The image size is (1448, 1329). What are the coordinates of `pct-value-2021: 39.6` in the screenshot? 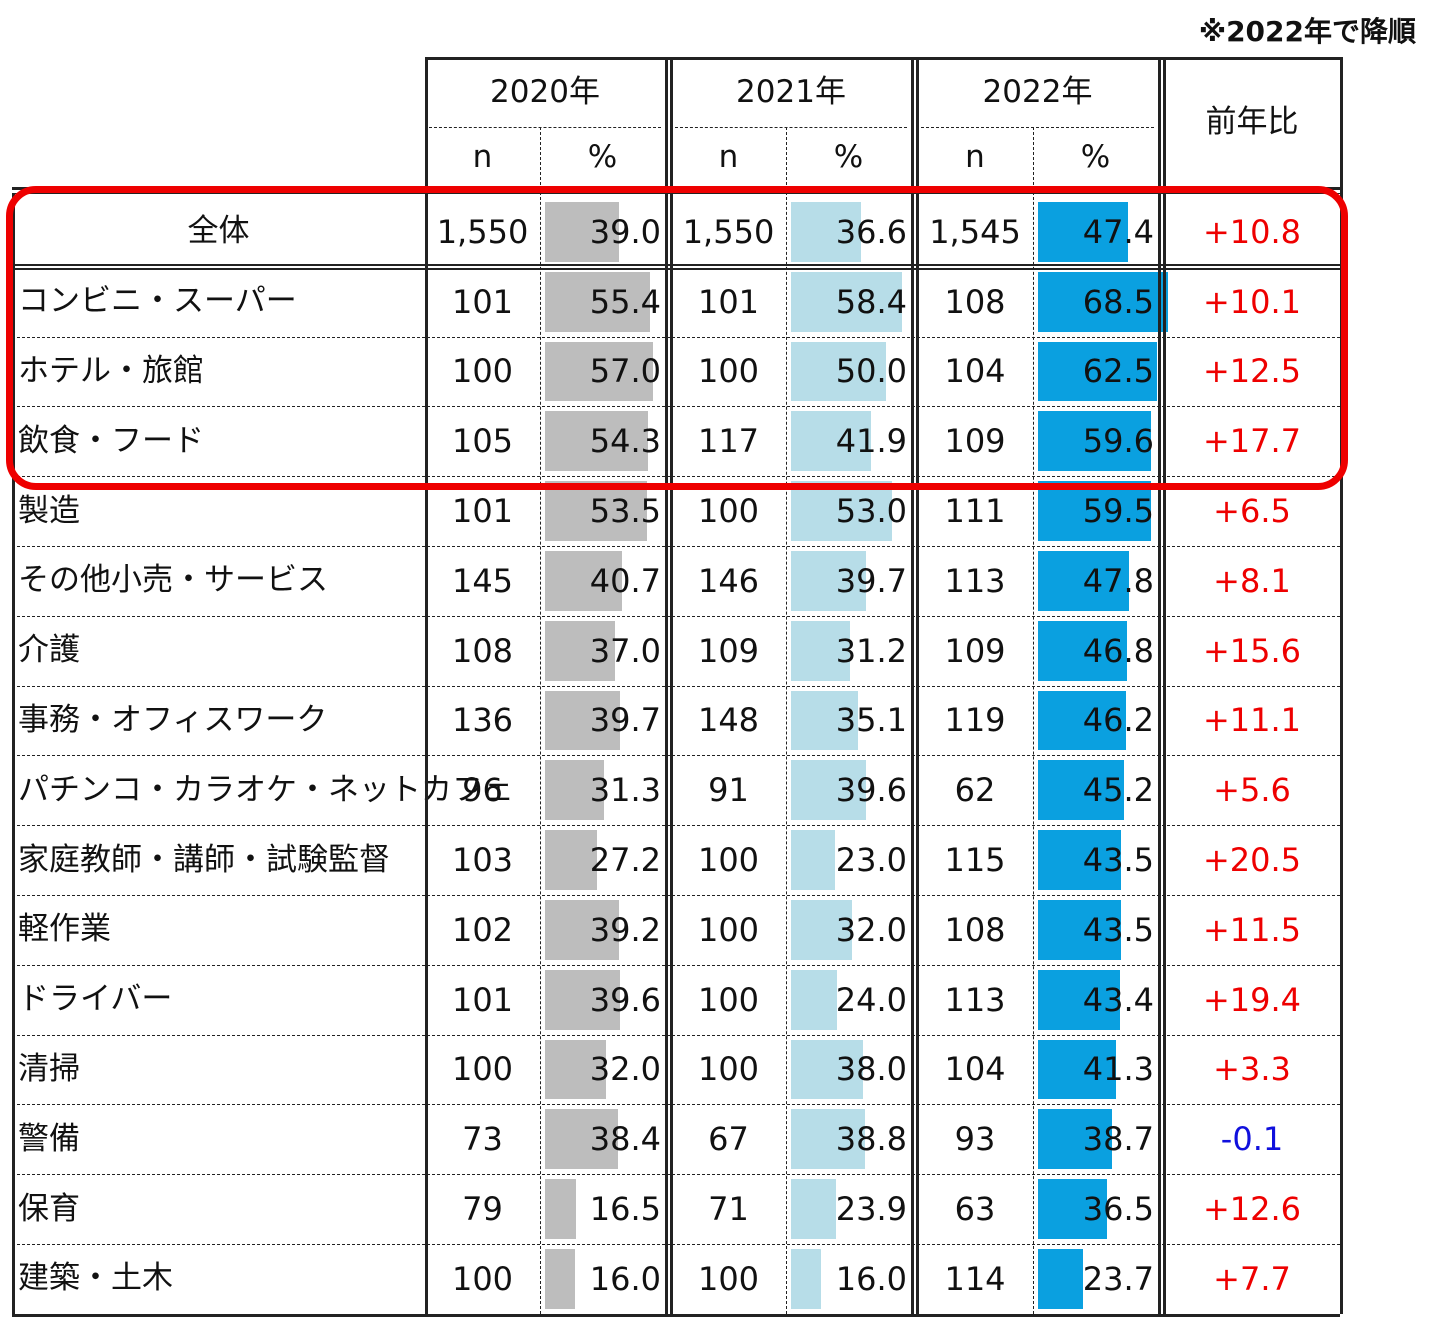 It's located at (871, 790).